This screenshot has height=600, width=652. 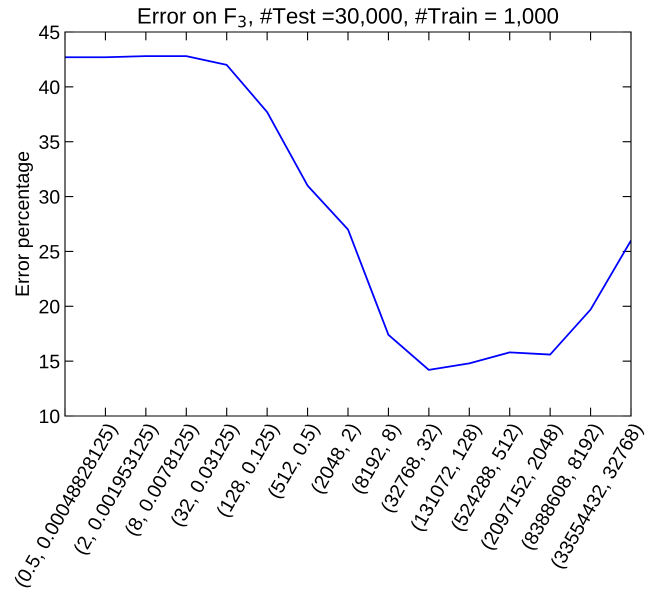 What do you see at coordinates (49, 33) in the screenshot?
I see `y-tick-label: 45` at bounding box center [49, 33].